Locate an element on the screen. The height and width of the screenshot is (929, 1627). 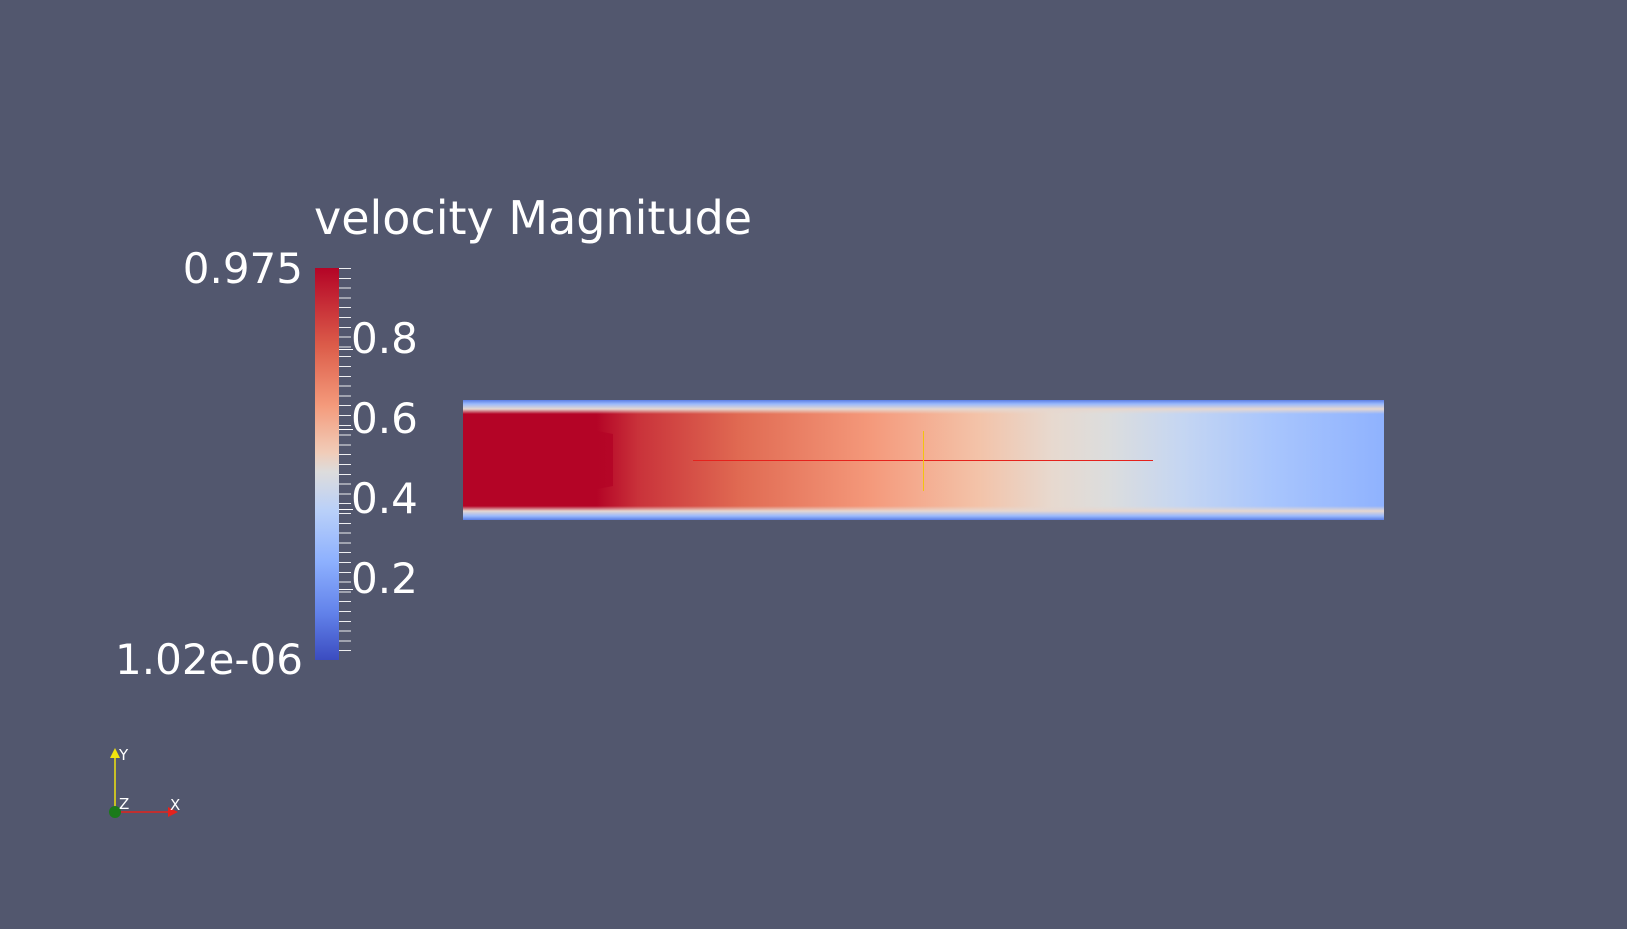
axis-z-label: Z is located at coordinates (124, 804).